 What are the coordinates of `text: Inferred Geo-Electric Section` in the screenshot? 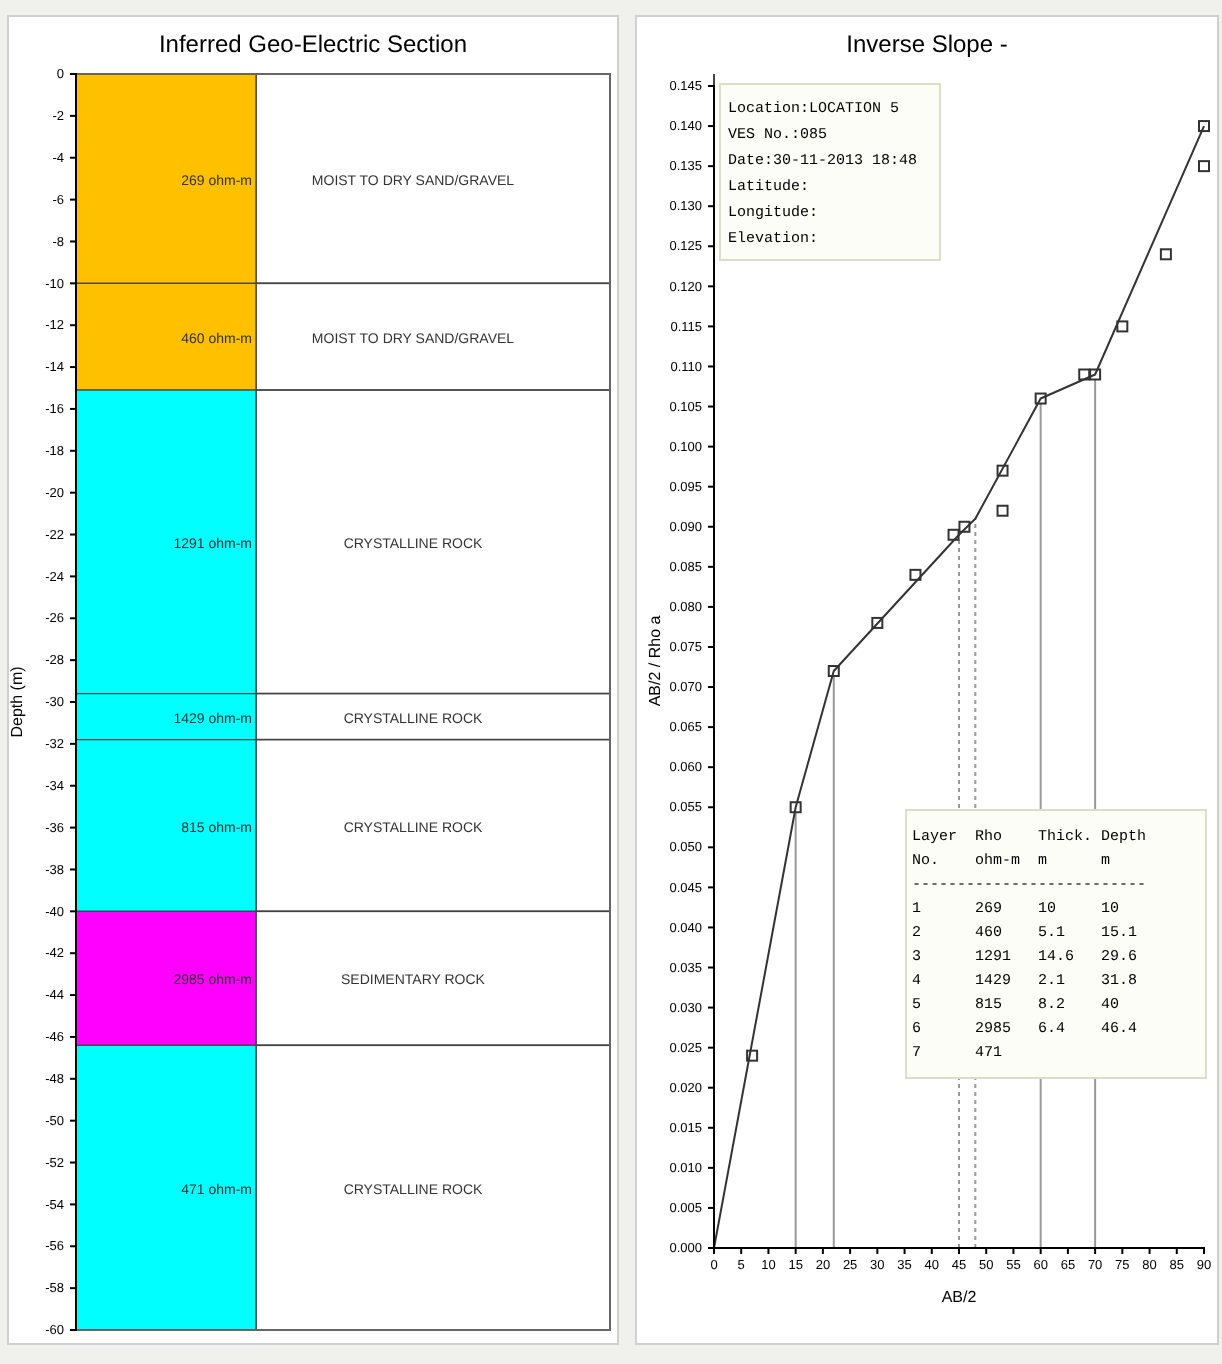 It's located at (313, 44).